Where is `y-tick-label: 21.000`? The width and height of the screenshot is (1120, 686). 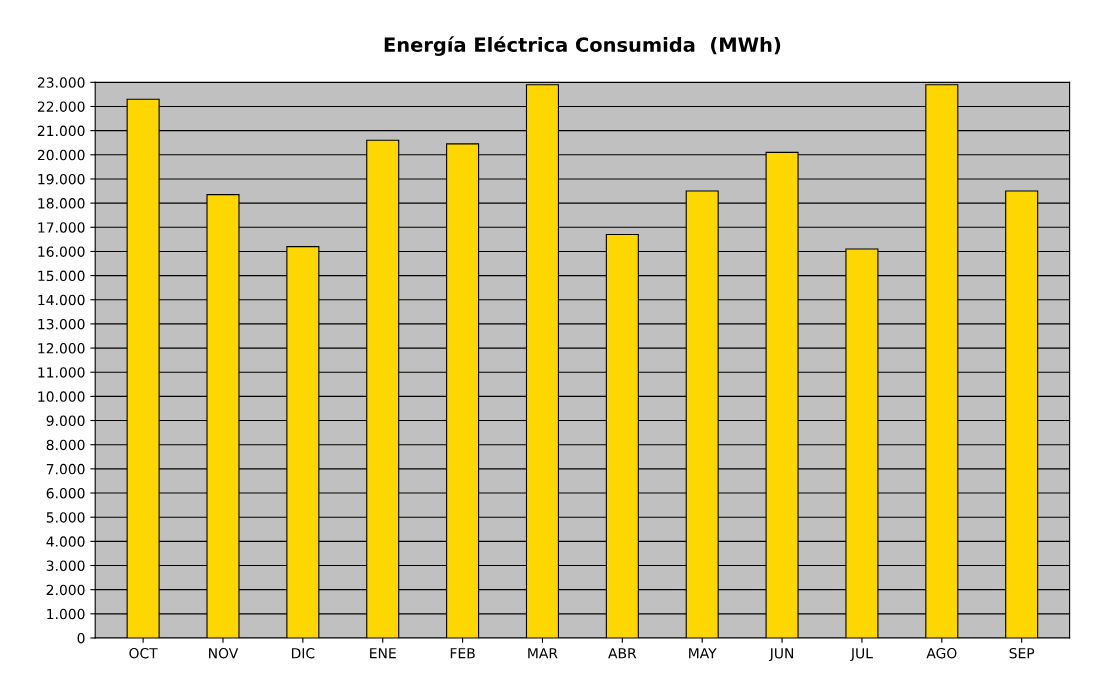 y-tick-label: 21.000 is located at coordinates (61, 131).